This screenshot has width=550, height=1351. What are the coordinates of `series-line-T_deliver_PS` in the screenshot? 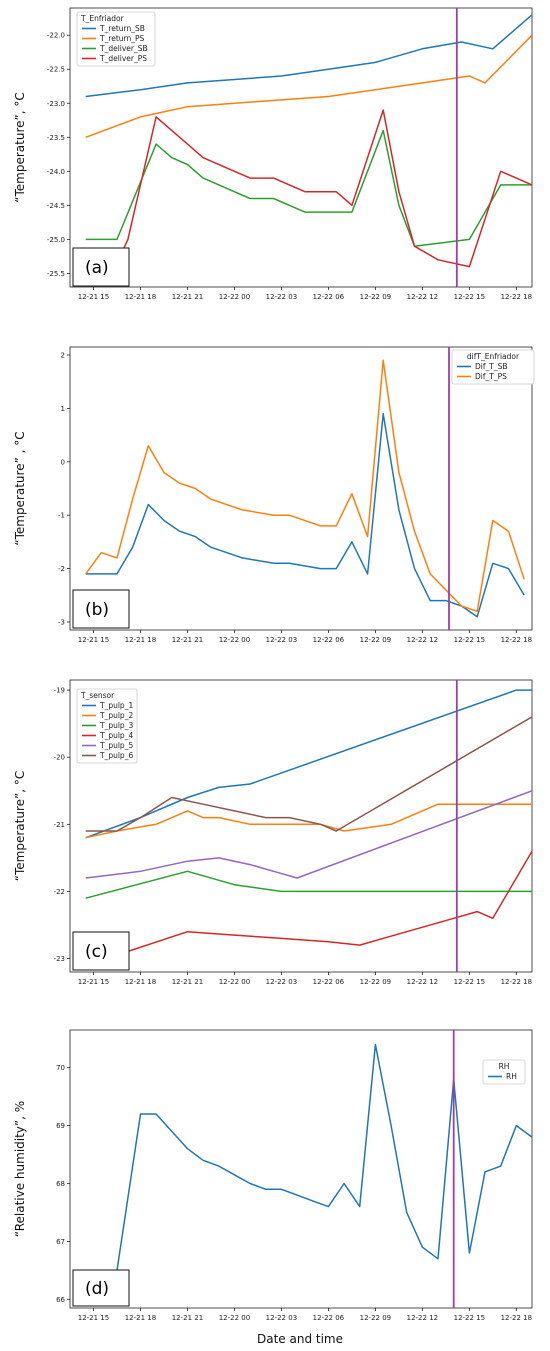 It's located at (320, 195).